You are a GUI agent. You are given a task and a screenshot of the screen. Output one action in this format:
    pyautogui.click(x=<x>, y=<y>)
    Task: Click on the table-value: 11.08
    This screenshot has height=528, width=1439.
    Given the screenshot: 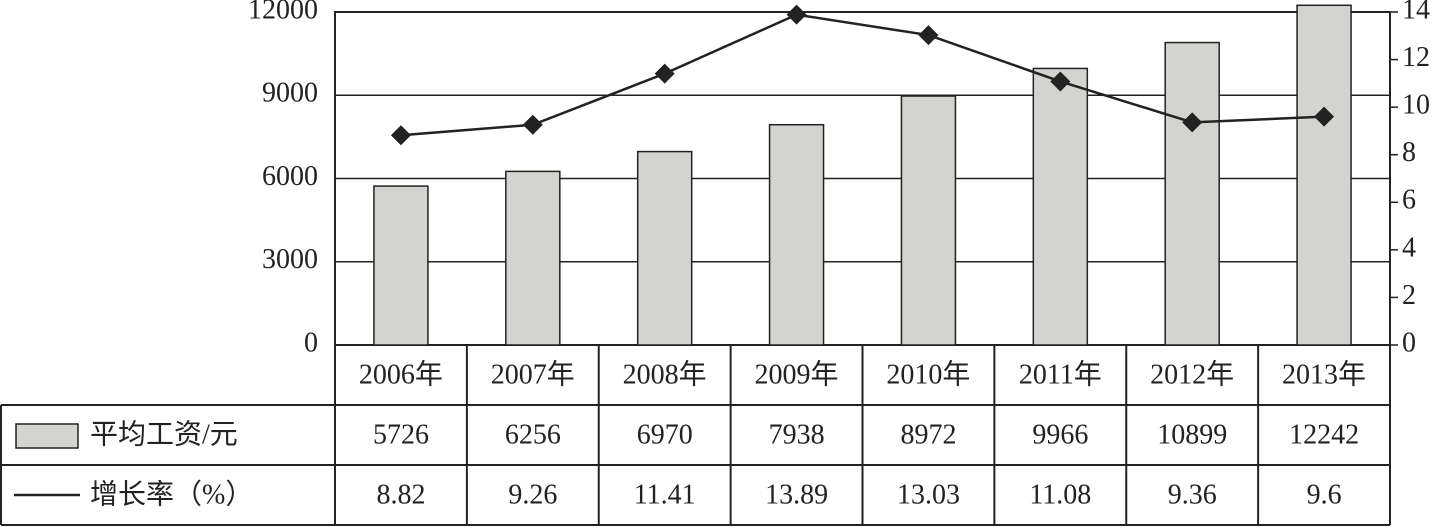 What is the action you would take?
    pyautogui.click(x=1060, y=494)
    